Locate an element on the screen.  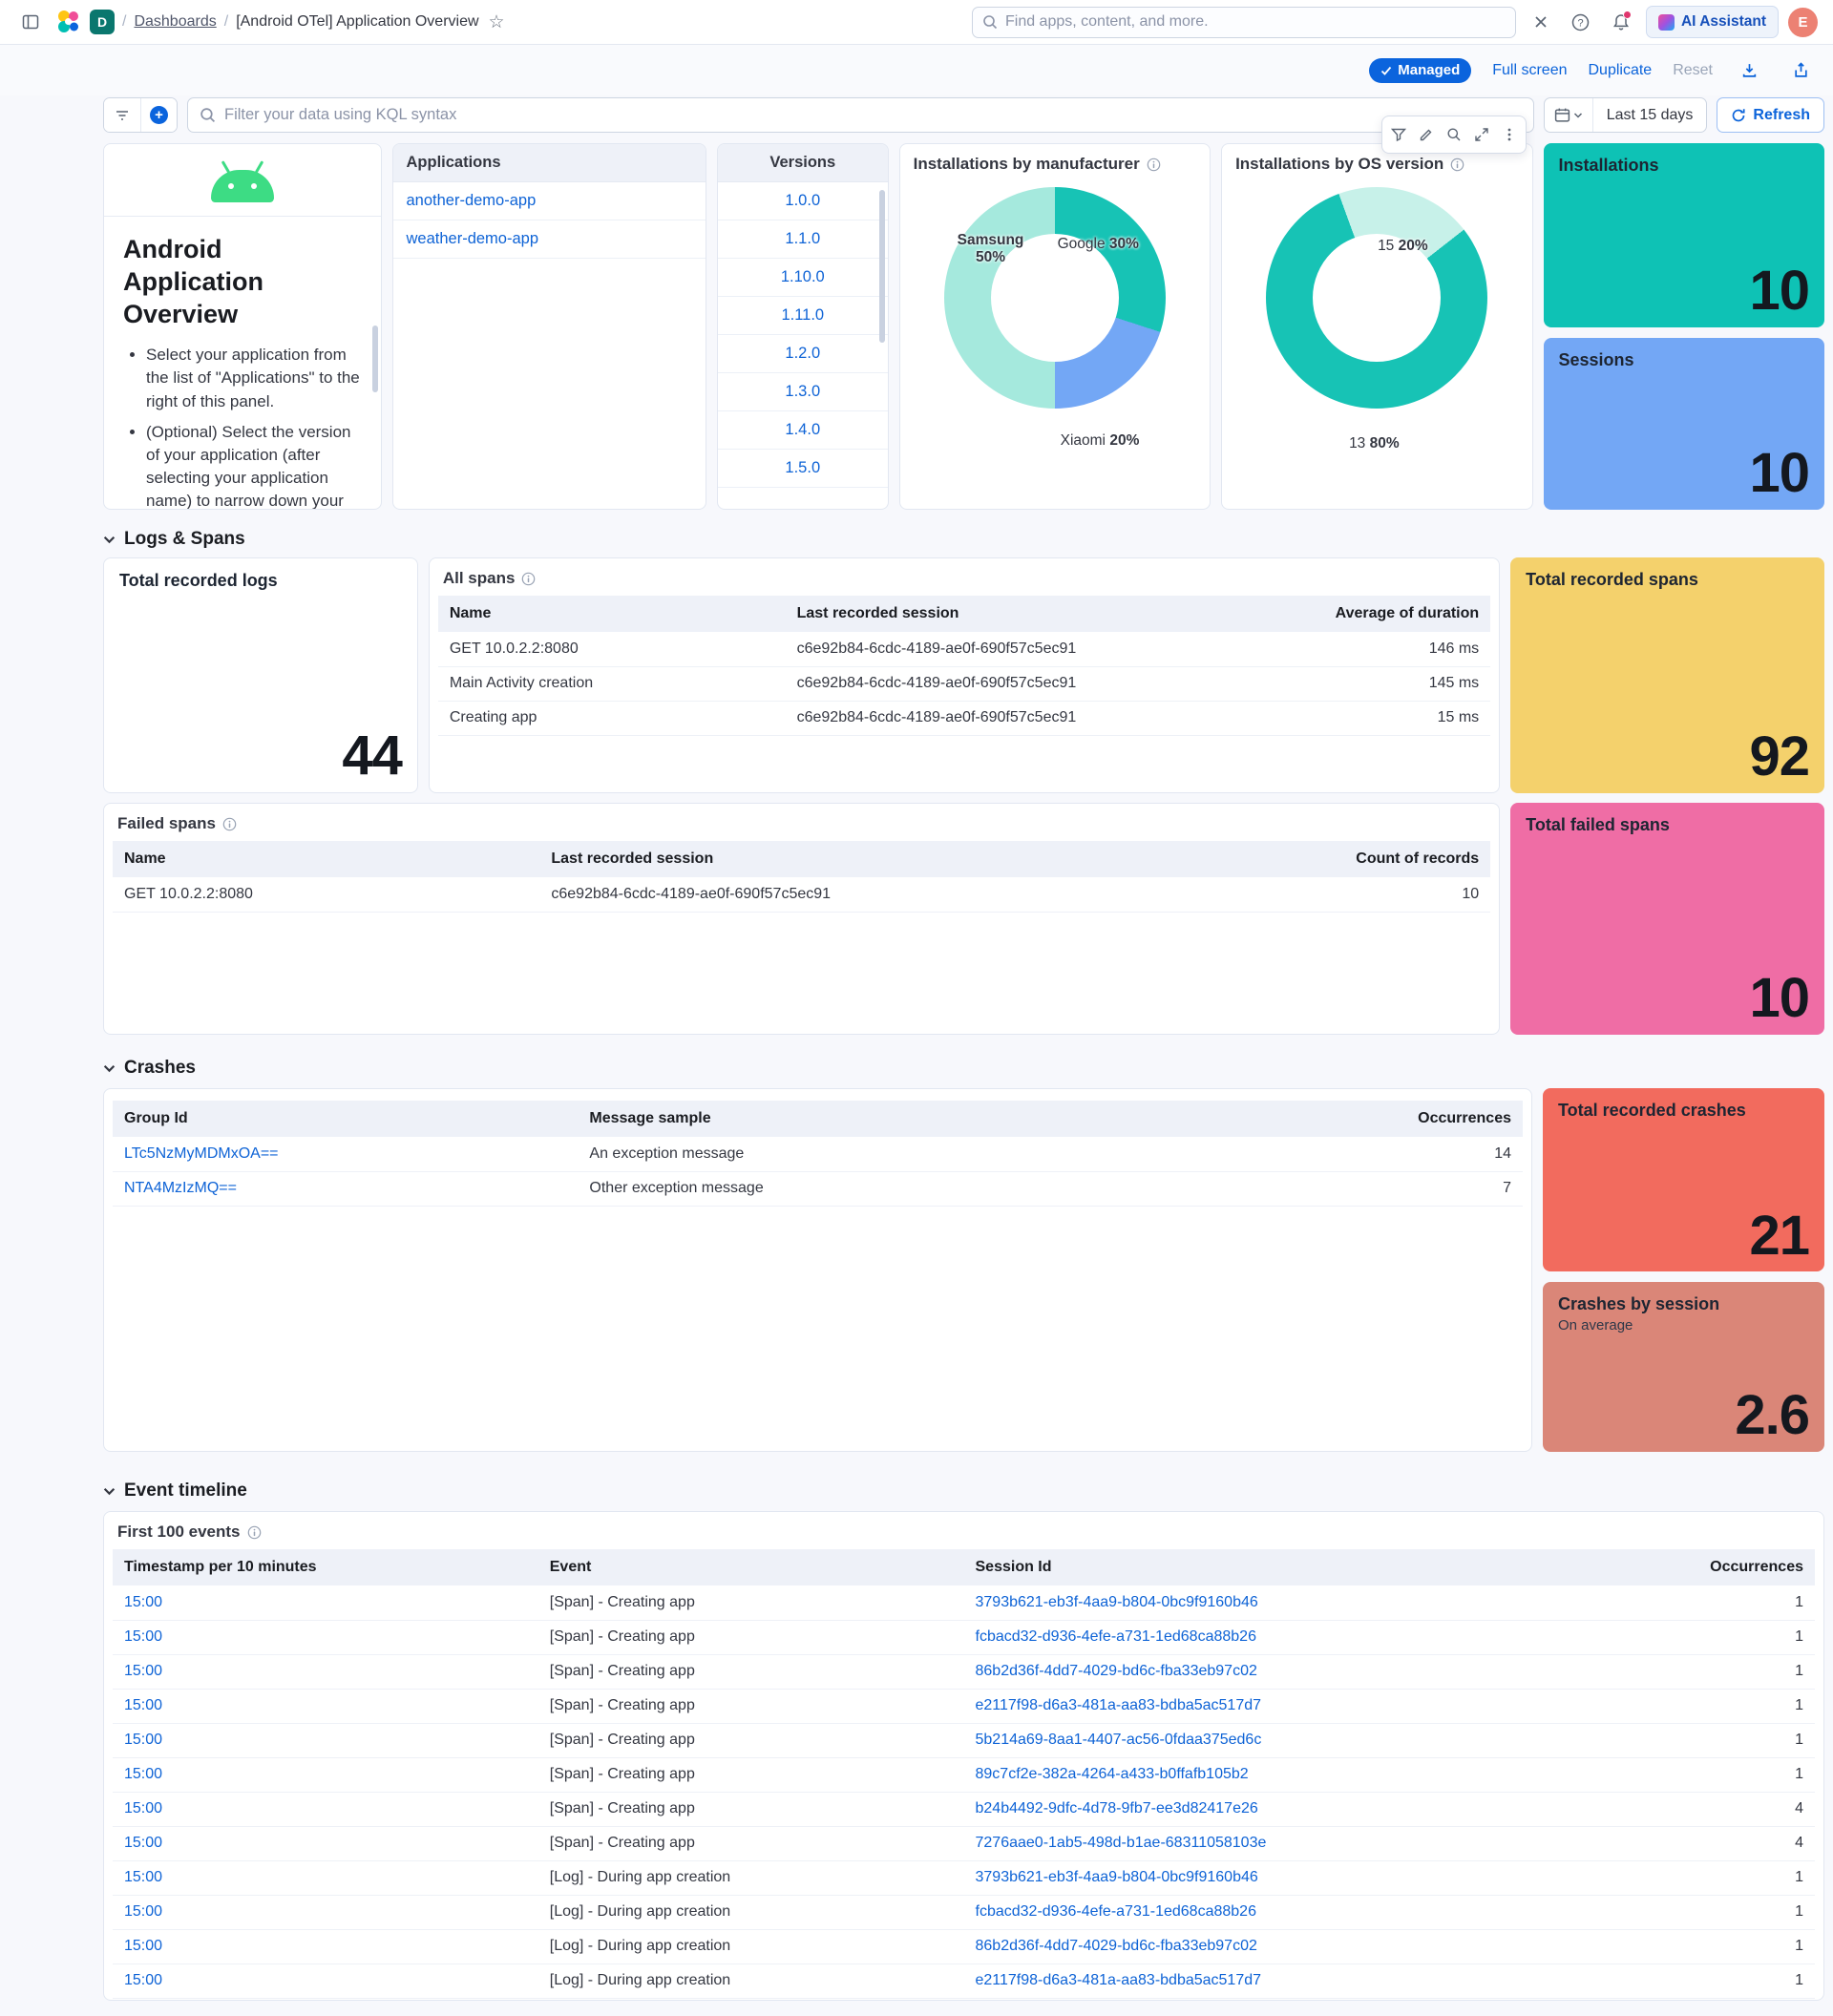
user-avatar: E is located at coordinates (1803, 22).